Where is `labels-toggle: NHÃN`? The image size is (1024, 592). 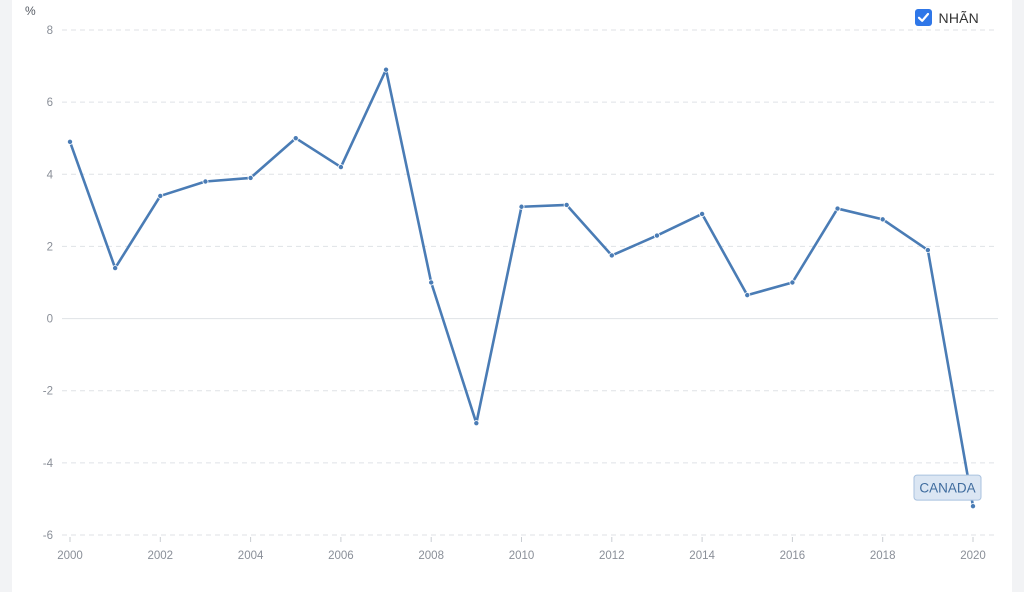 labels-toggle: NHÃN is located at coordinates (946, 17).